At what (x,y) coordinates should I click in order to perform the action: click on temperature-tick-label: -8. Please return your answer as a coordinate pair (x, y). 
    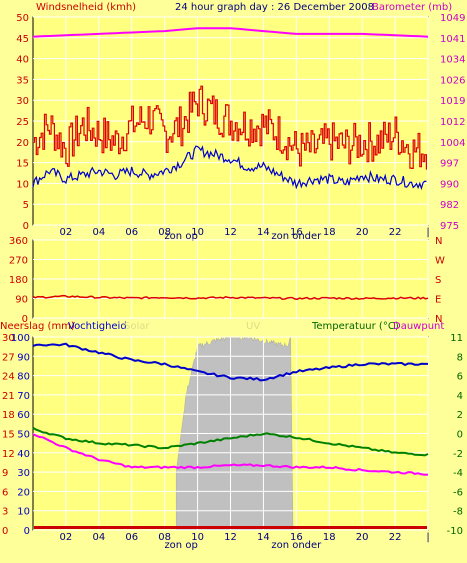
    Looking at the image, I should click on (458, 512).